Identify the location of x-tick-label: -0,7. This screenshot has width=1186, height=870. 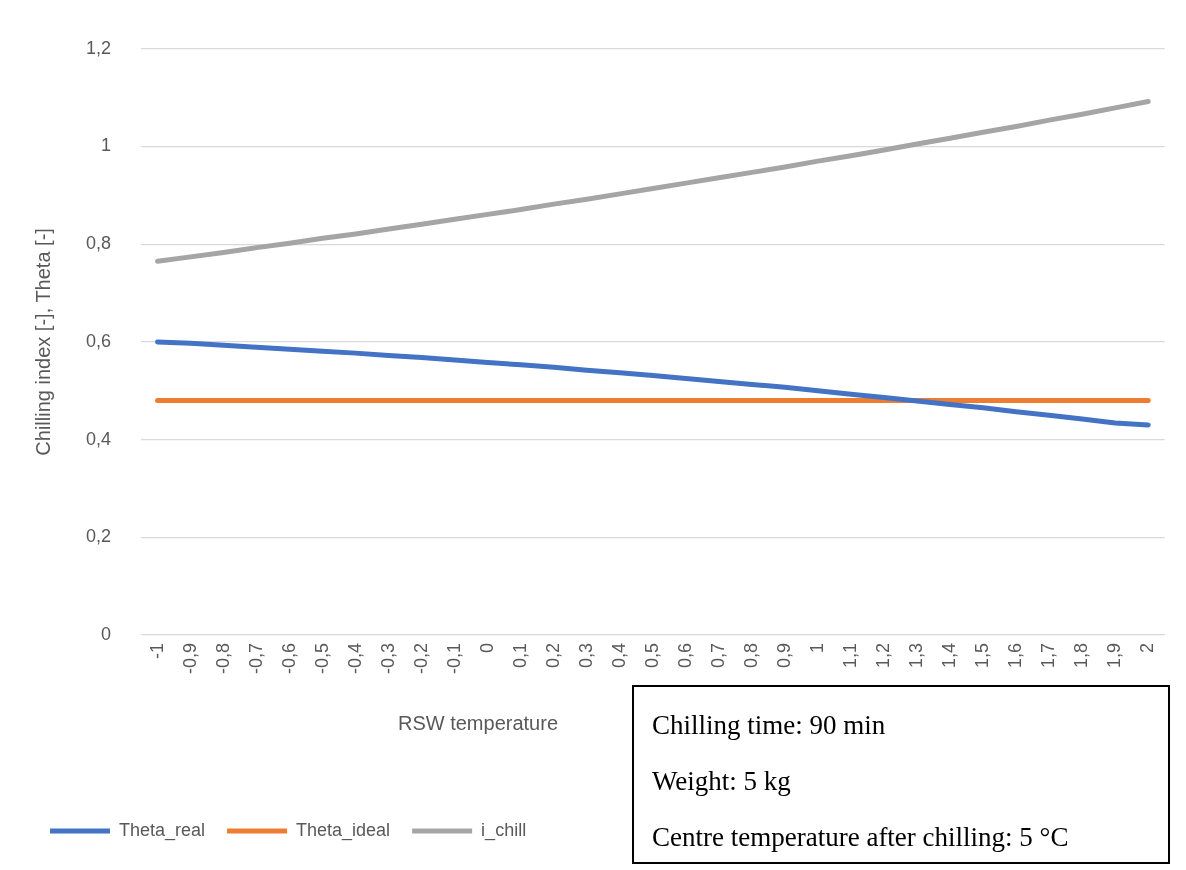
(255, 658).